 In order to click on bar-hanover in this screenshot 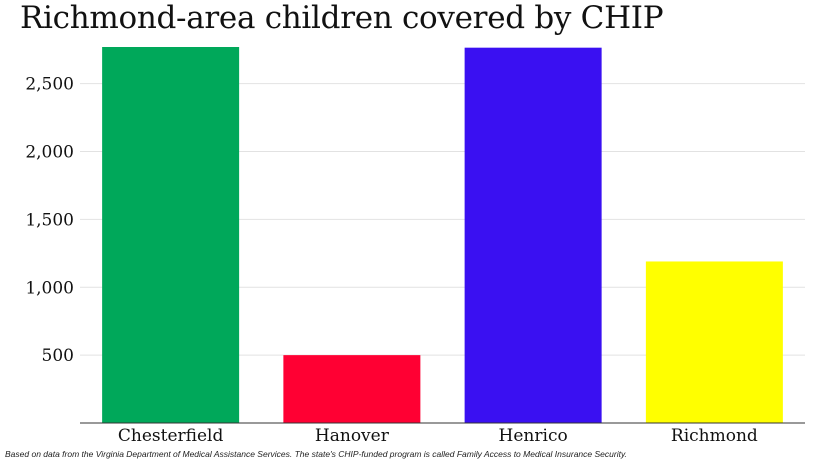, I will do `click(352, 389)`.